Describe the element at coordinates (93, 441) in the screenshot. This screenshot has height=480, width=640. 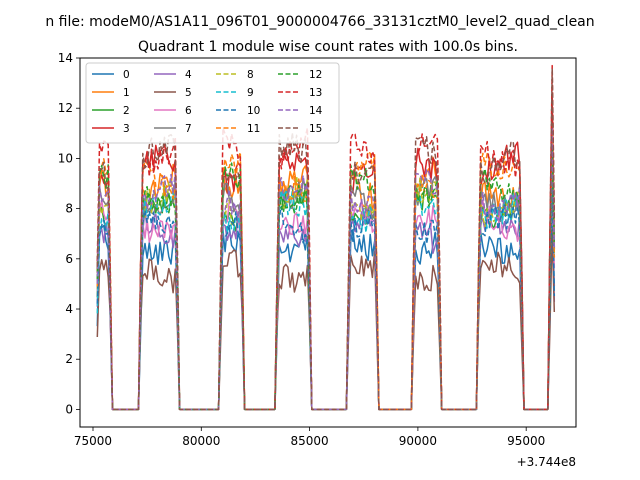
I see `x-tick-label: 75000` at that location.